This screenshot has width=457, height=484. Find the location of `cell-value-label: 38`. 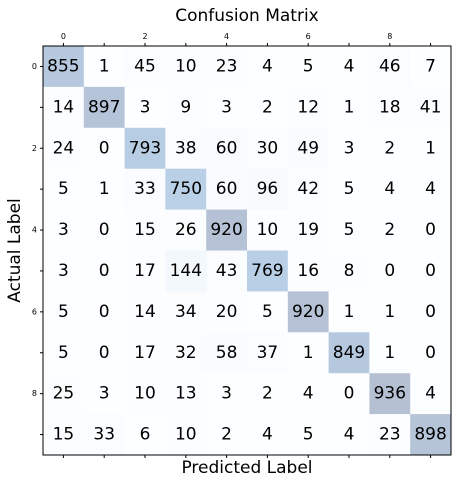

cell-value-label: 38 is located at coordinates (186, 148).